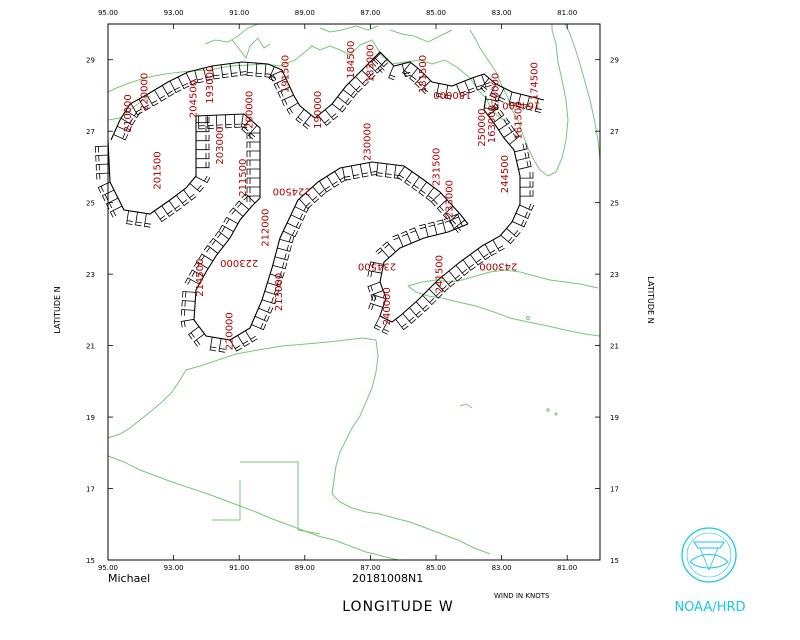  What do you see at coordinates (498, 265) in the screenshot?
I see `track-time-label: 243000` at bounding box center [498, 265].